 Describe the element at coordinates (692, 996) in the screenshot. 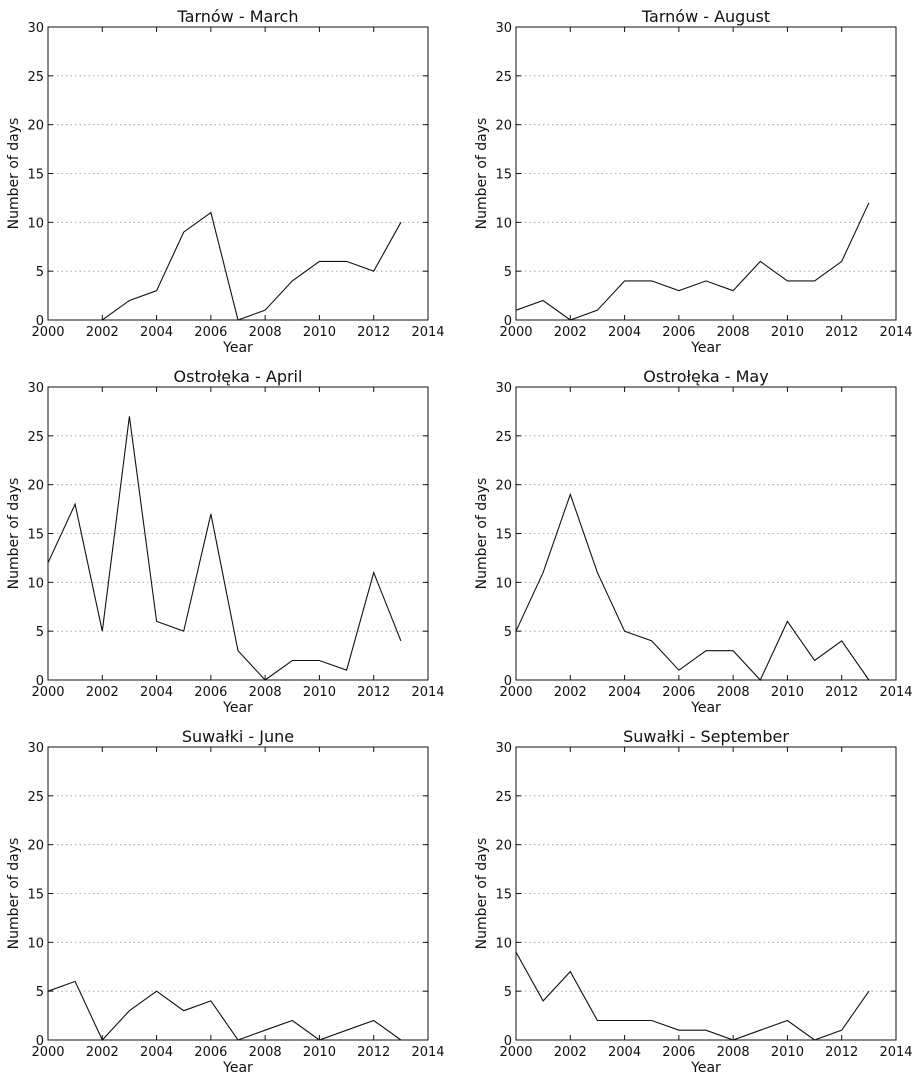

I see `data-series-line` at that location.